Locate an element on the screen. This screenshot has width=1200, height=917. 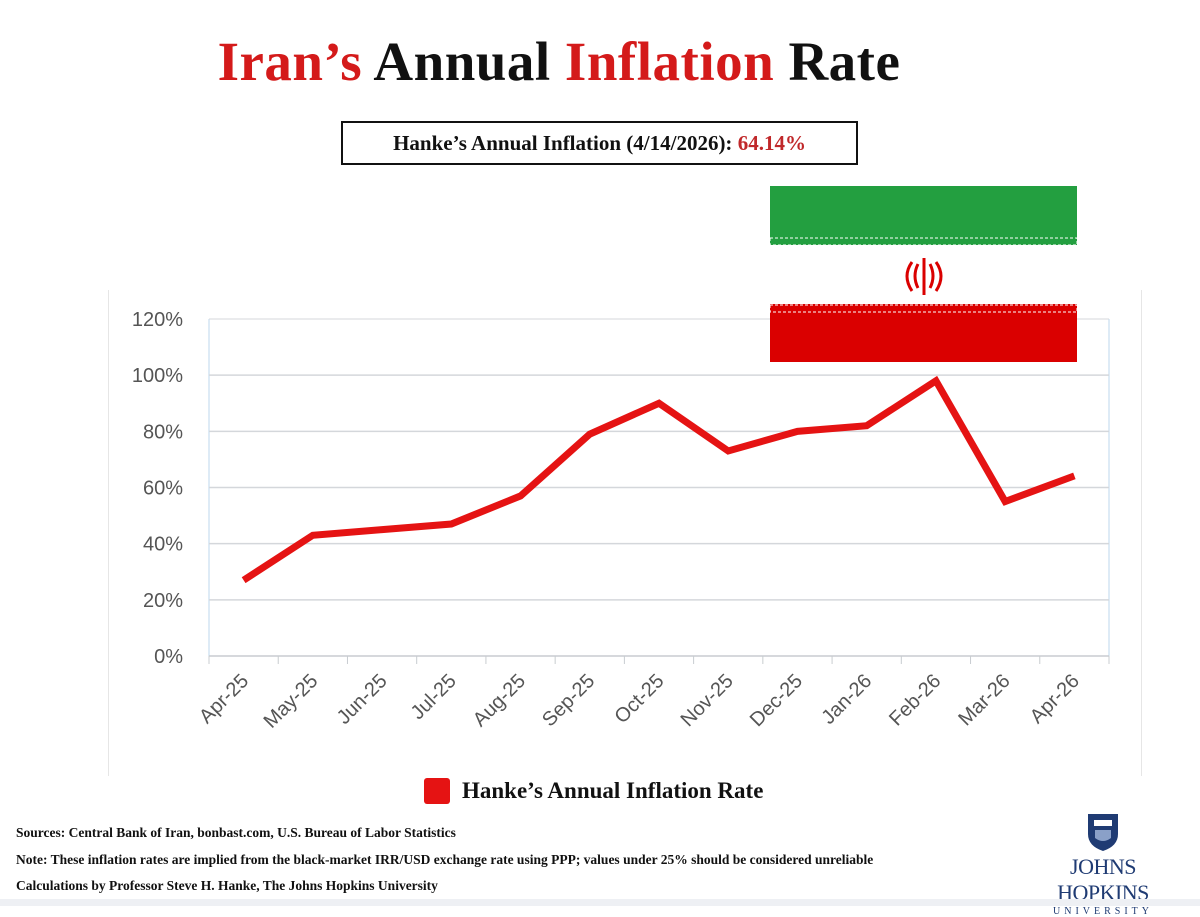
x-tick-label: Jun-25 is located at coordinates (362, 699).